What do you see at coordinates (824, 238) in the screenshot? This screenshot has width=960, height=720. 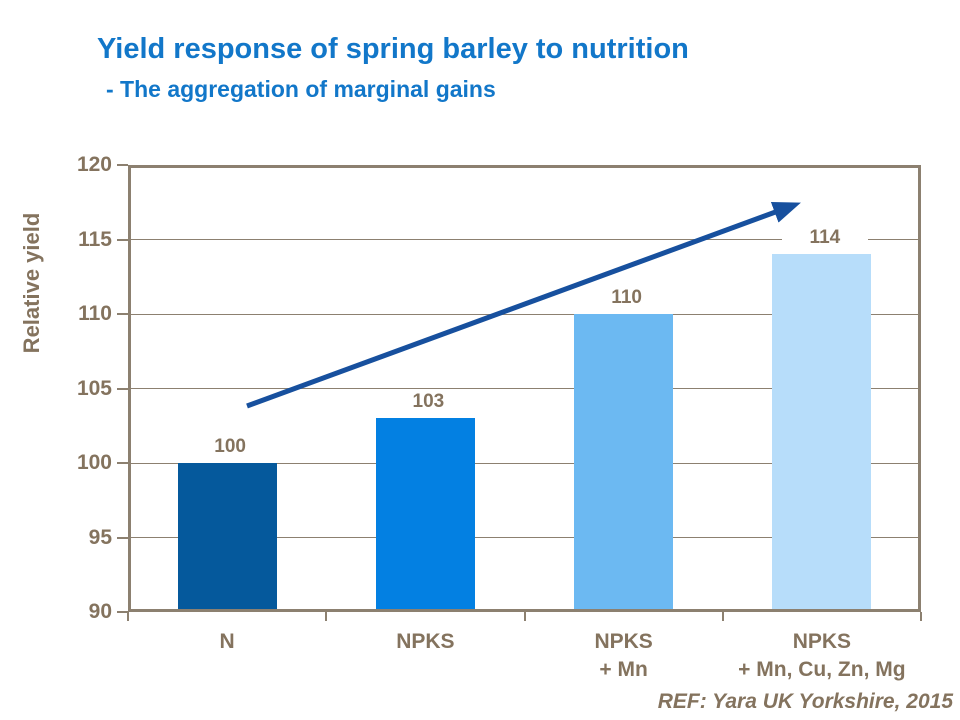 I see `bar-value-label: 114` at bounding box center [824, 238].